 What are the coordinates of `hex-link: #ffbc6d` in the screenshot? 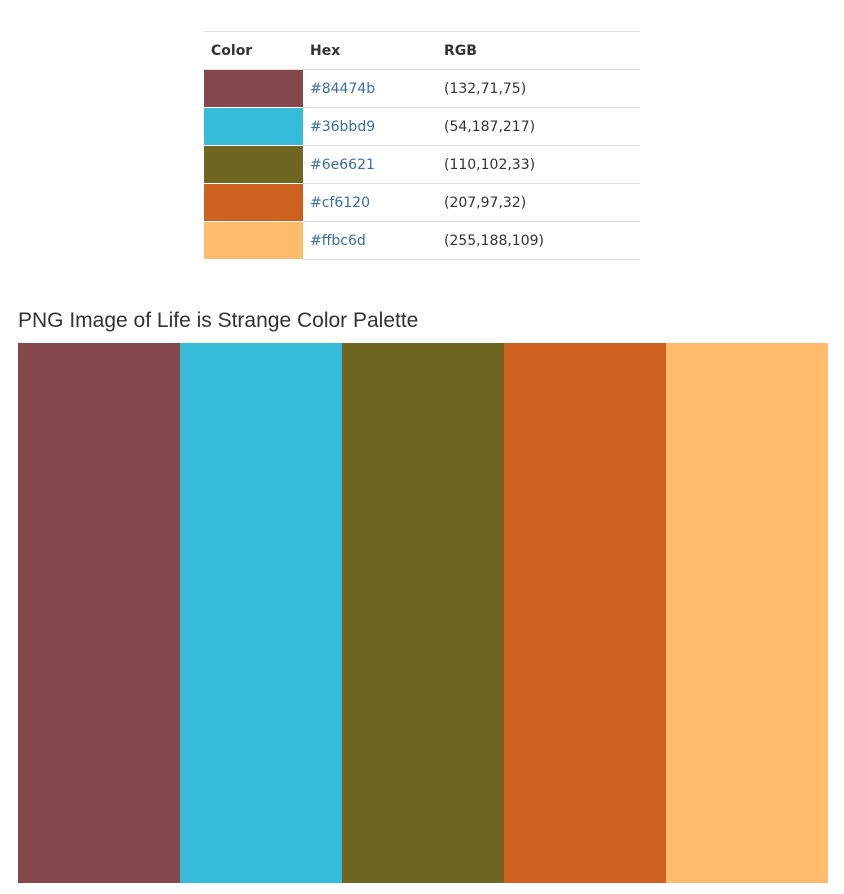 It's located at (338, 240).